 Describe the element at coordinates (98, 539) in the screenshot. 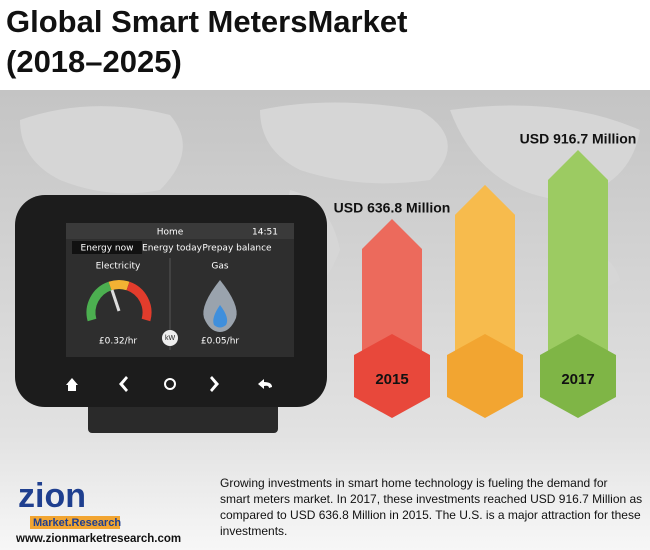

I see `logo-url: www.zionmarketresearch.com` at that location.